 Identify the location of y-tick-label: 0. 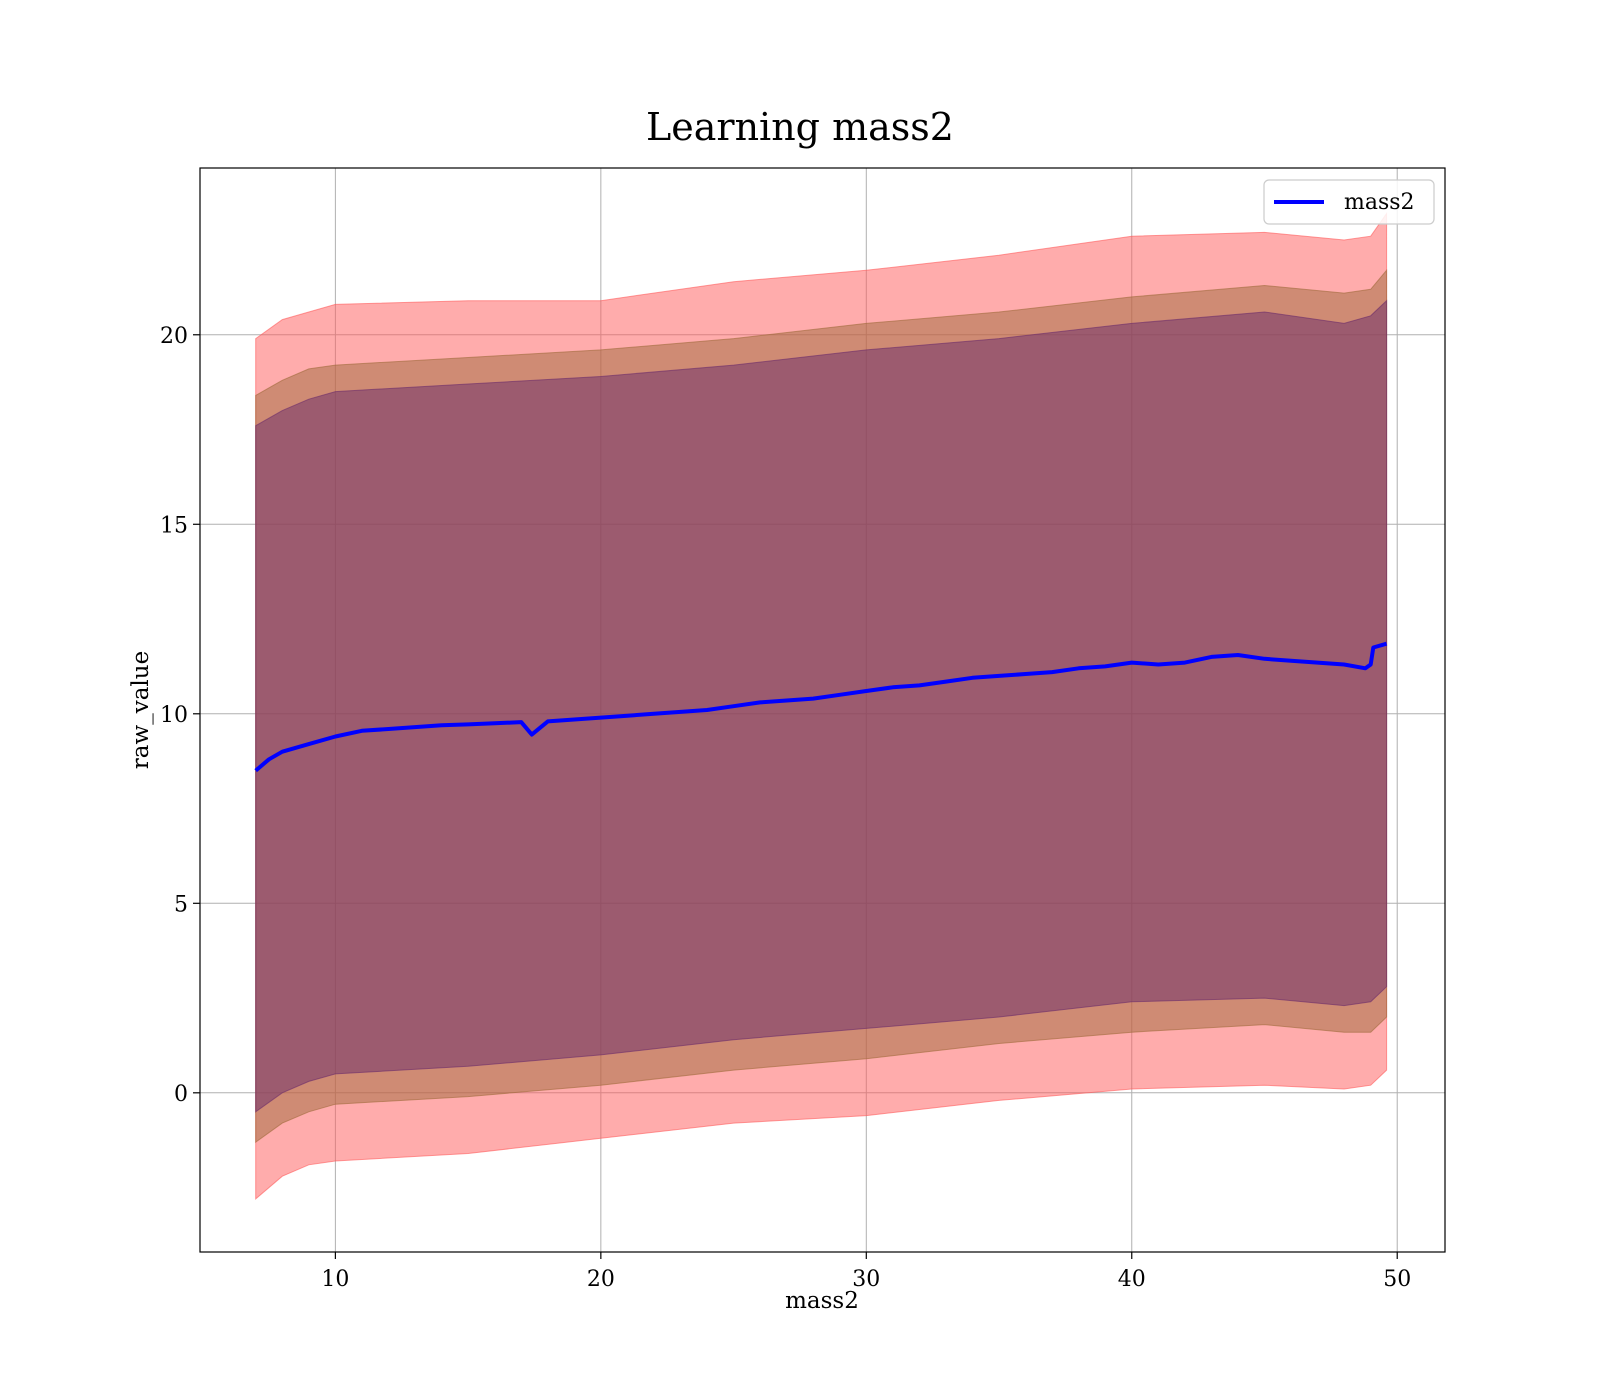
(181, 1094).